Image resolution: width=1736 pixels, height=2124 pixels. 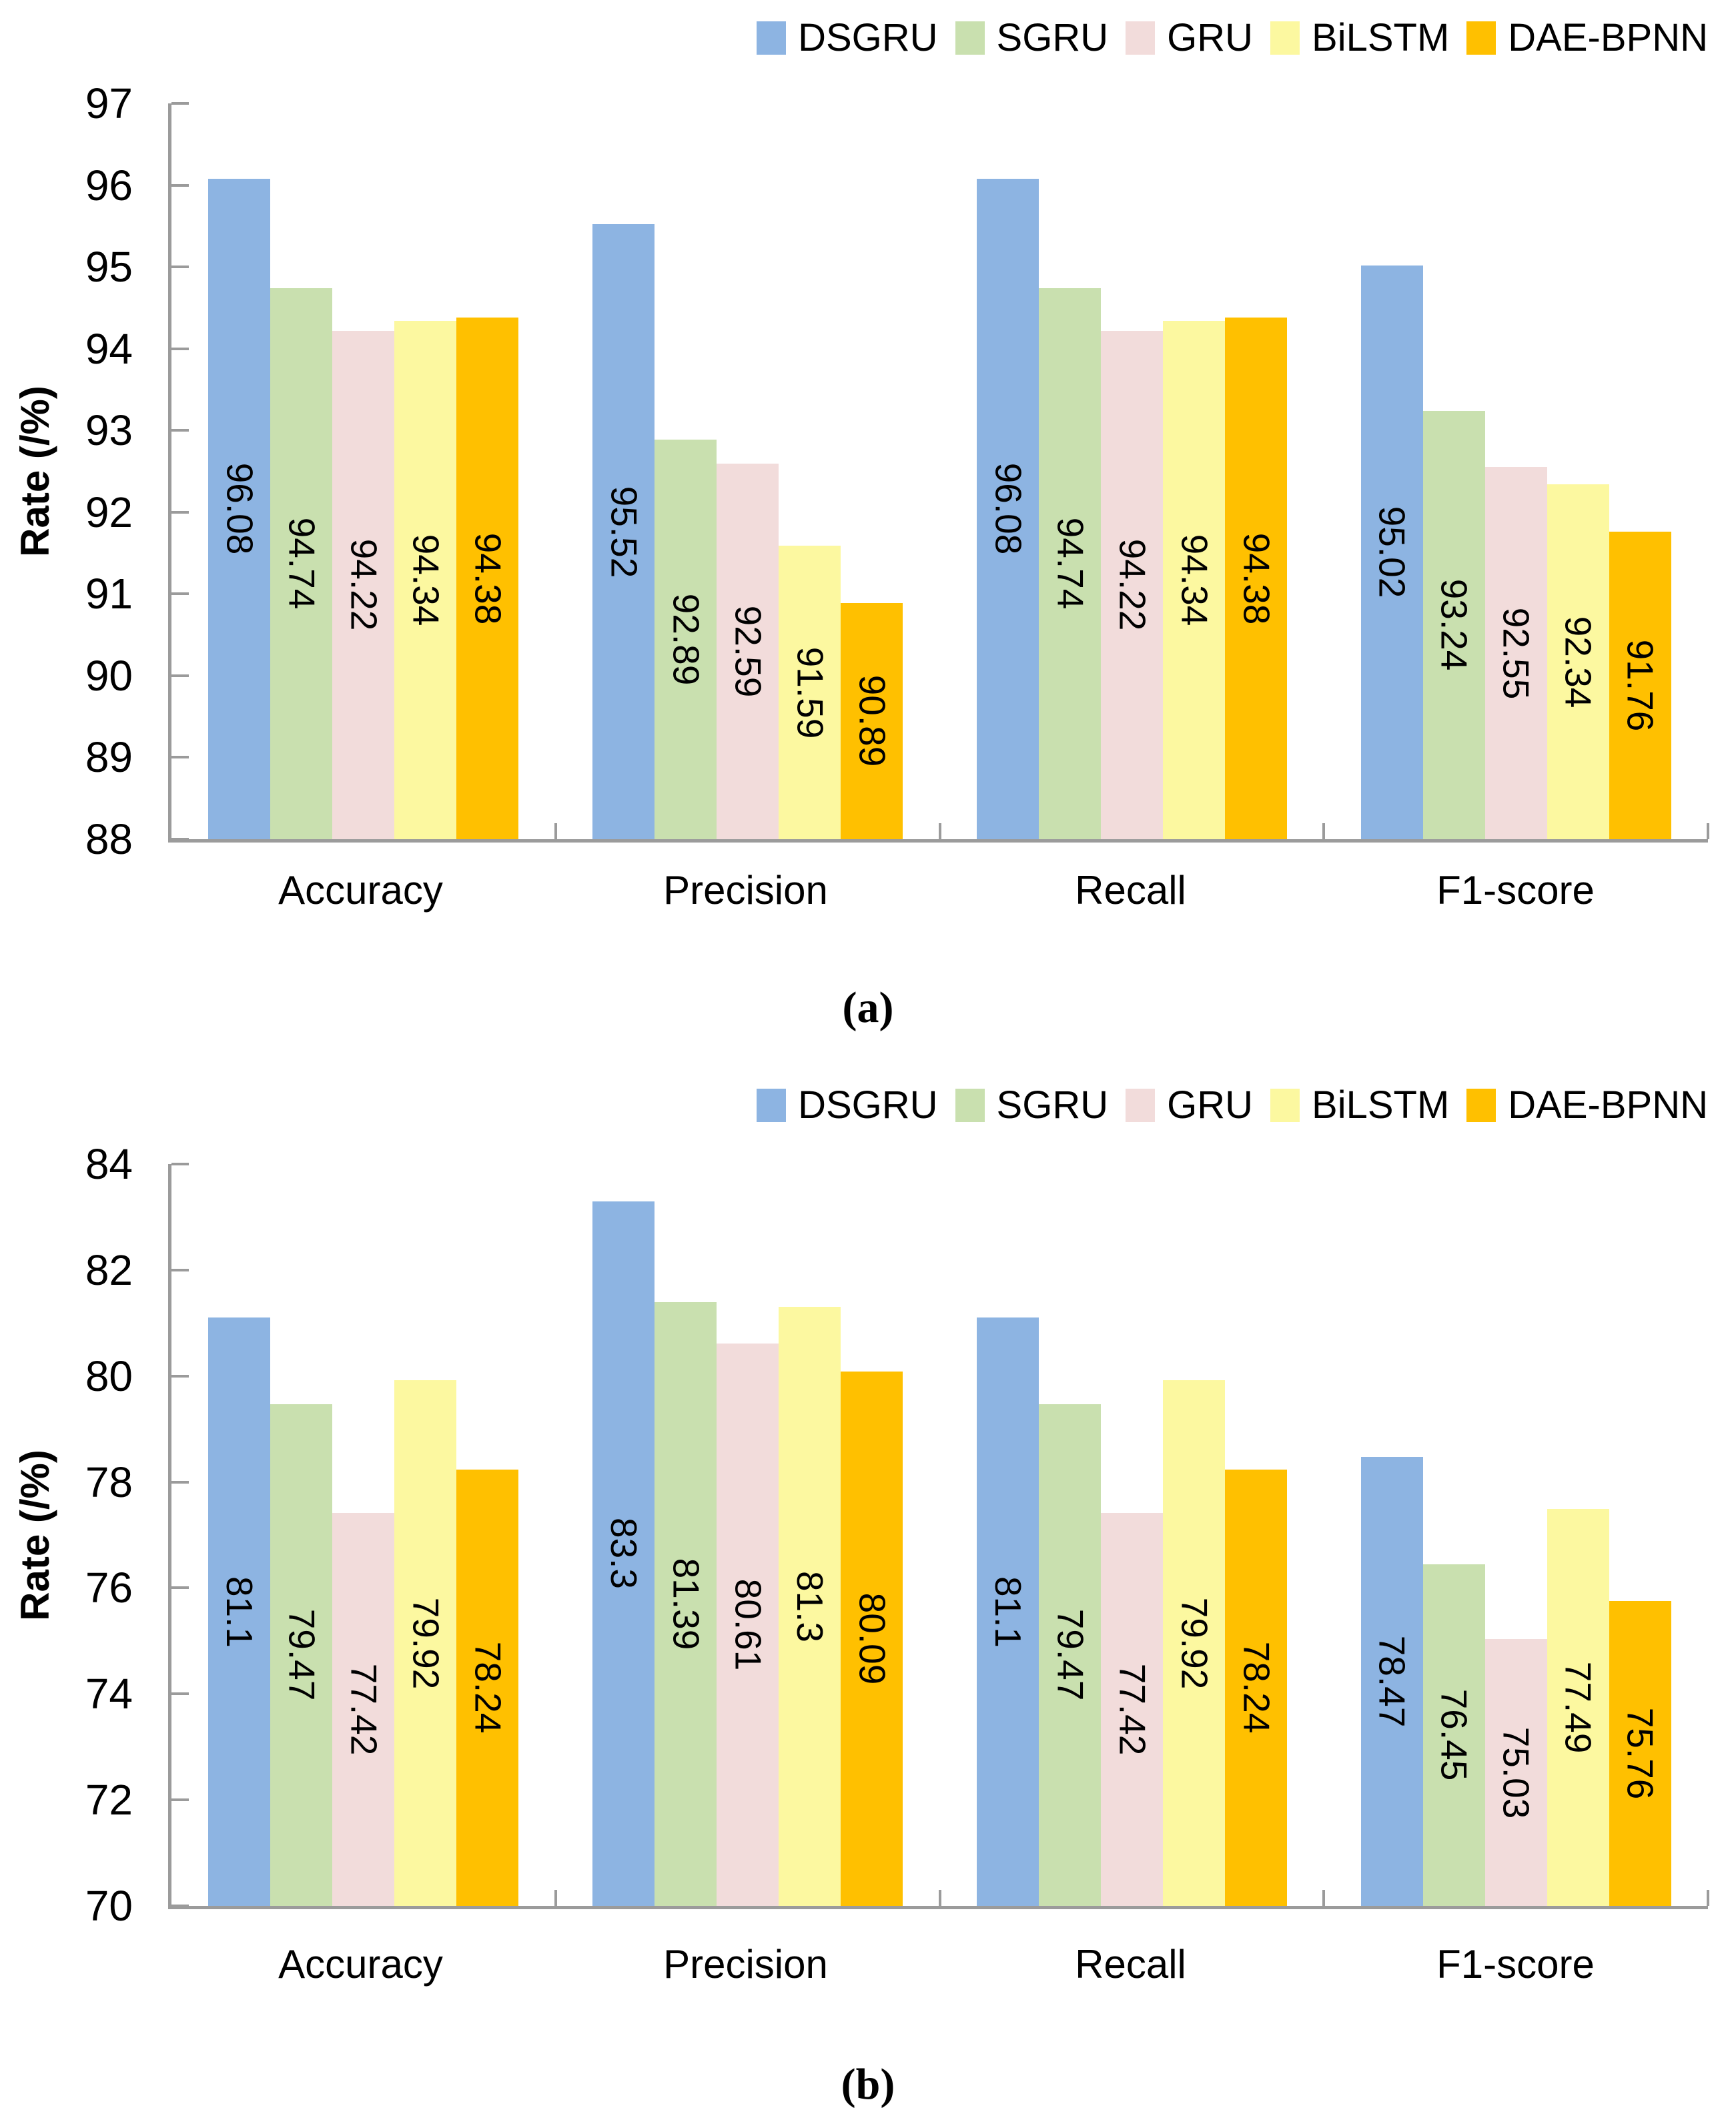 What do you see at coordinates (363, 1710) in the screenshot?
I see `bar-label-wrap: 77.42` at bounding box center [363, 1710].